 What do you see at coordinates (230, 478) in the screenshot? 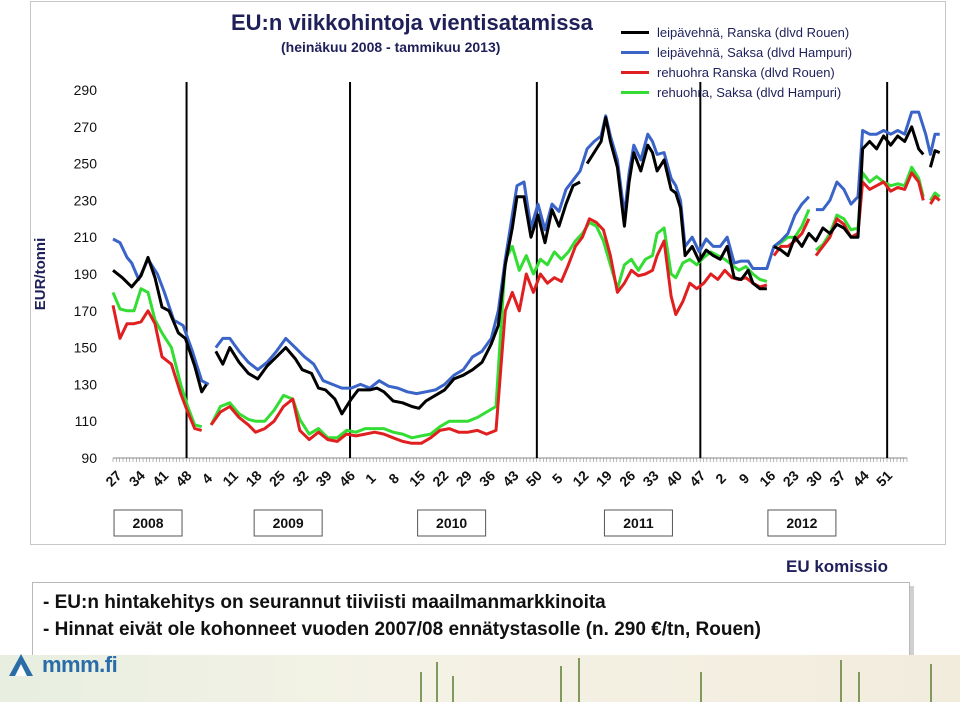
I see `x-tick-label: 11` at bounding box center [230, 478].